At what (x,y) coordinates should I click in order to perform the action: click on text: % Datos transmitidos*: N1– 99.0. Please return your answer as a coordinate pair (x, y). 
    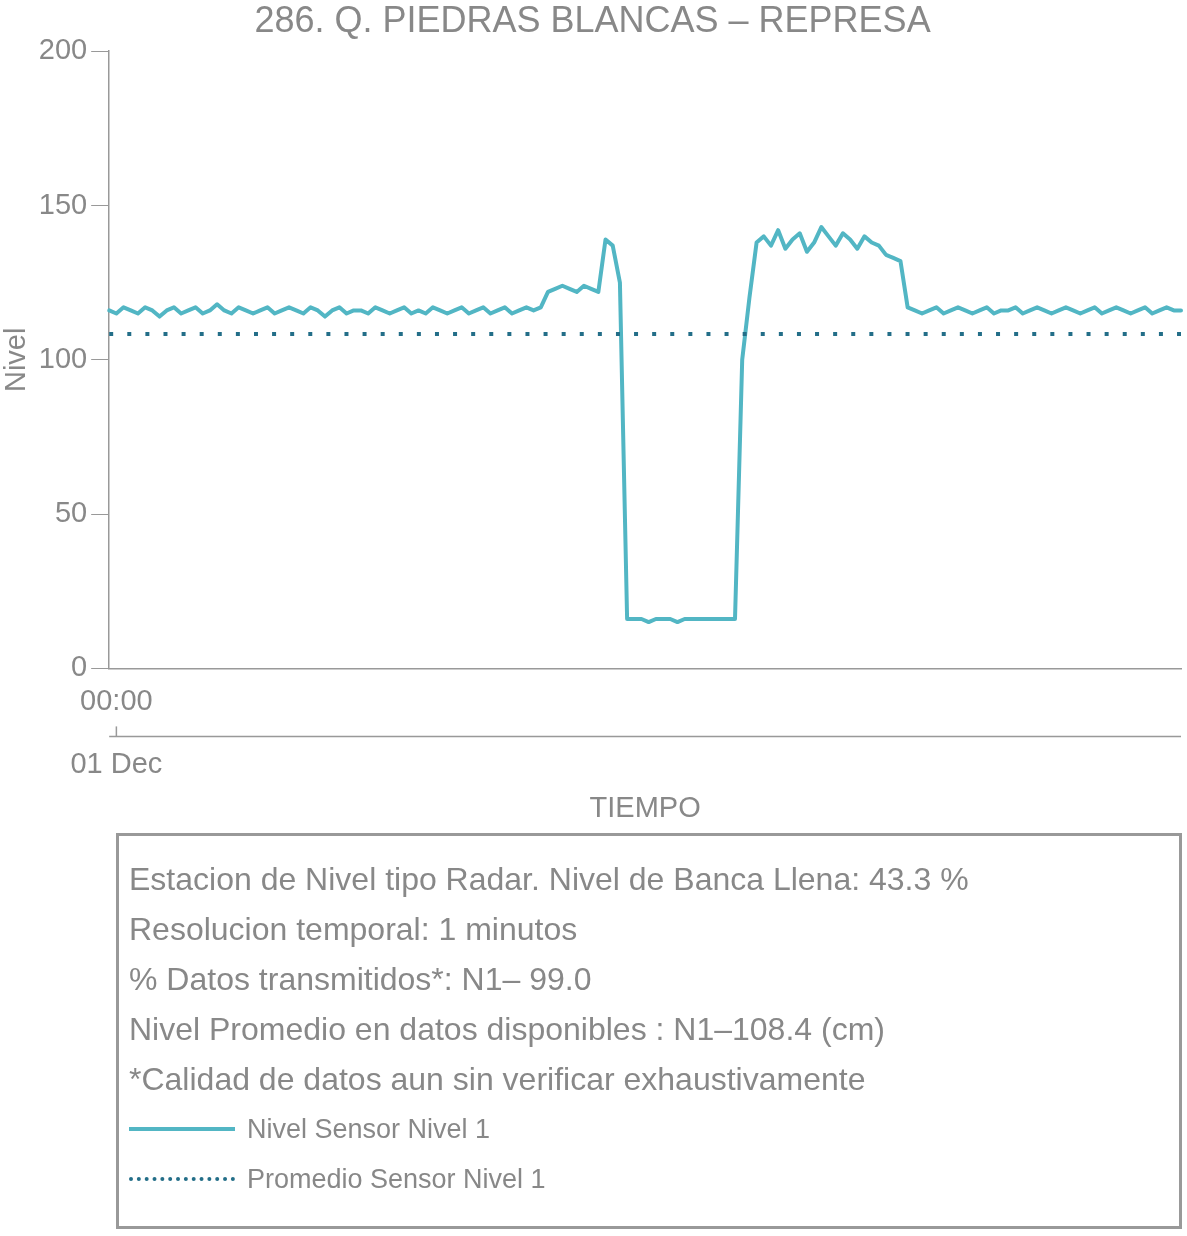
    Looking at the image, I should click on (361, 979).